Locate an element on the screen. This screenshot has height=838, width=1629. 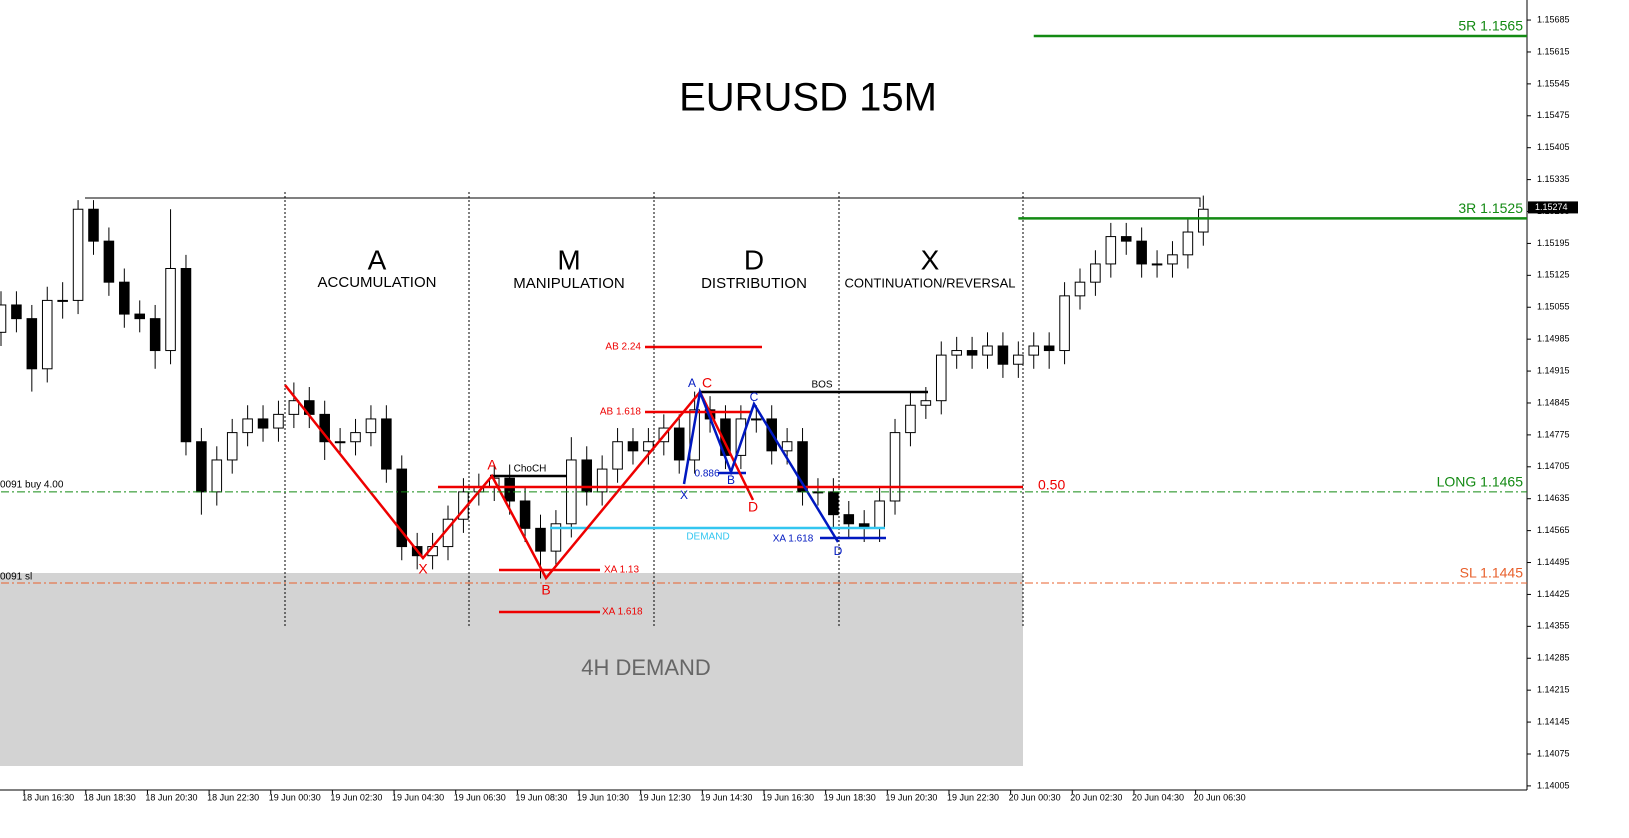
point-label: C is located at coordinates (754, 397).